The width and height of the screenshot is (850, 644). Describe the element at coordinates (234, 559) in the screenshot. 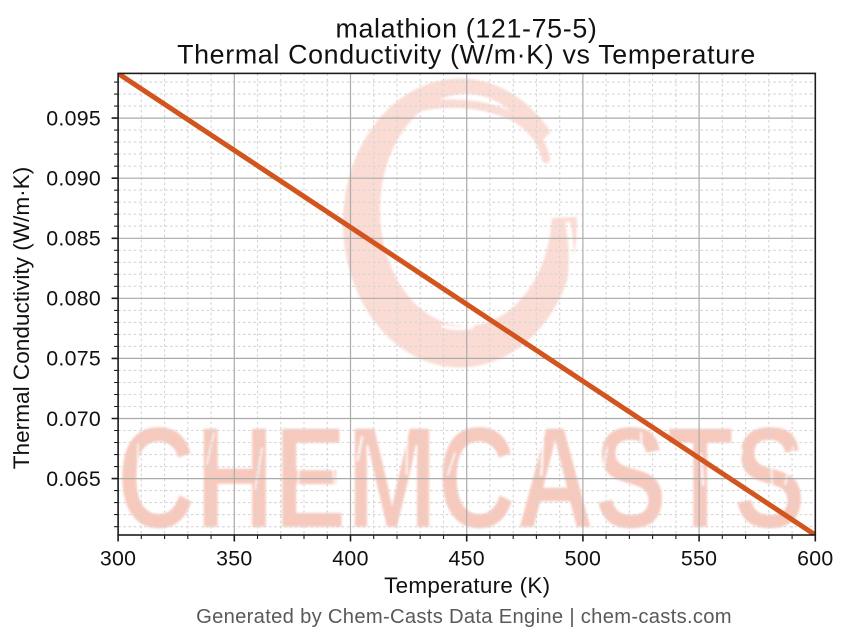

I see `svg-text: 350` at that location.